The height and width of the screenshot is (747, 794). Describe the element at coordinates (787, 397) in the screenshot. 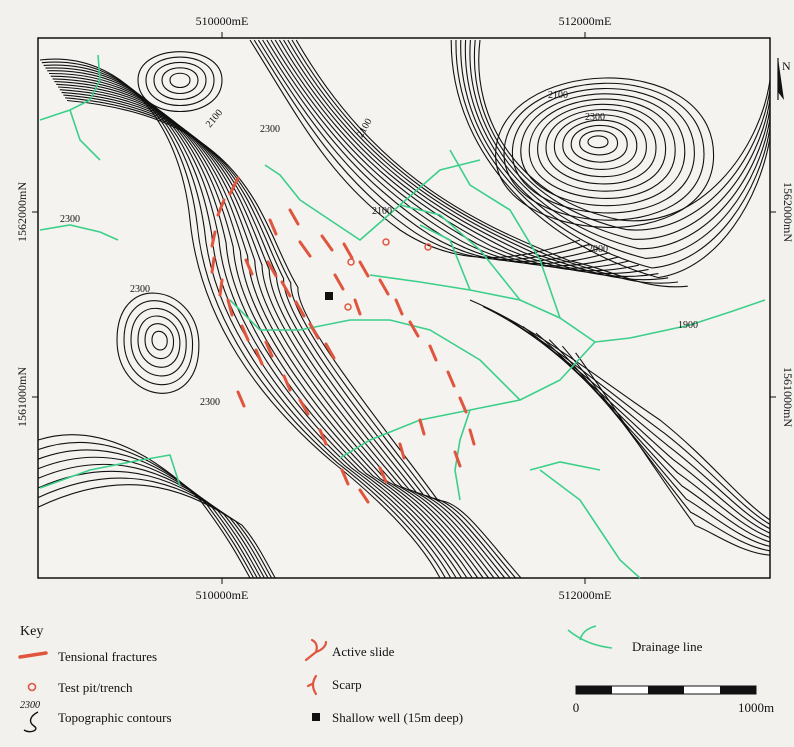

I see `right-northing-label: 1561000mN` at that location.